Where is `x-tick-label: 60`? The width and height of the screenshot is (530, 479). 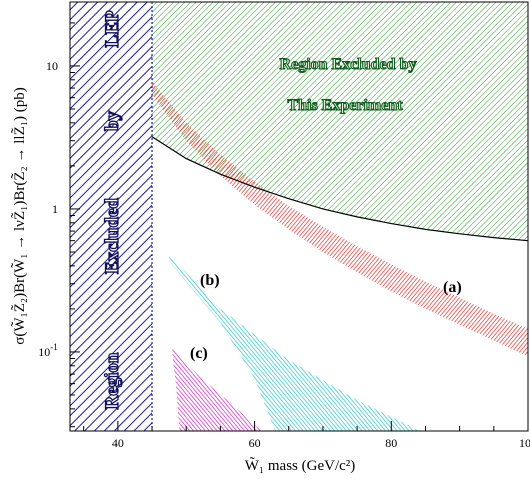
x-tick-label: 60 is located at coordinates (255, 443).